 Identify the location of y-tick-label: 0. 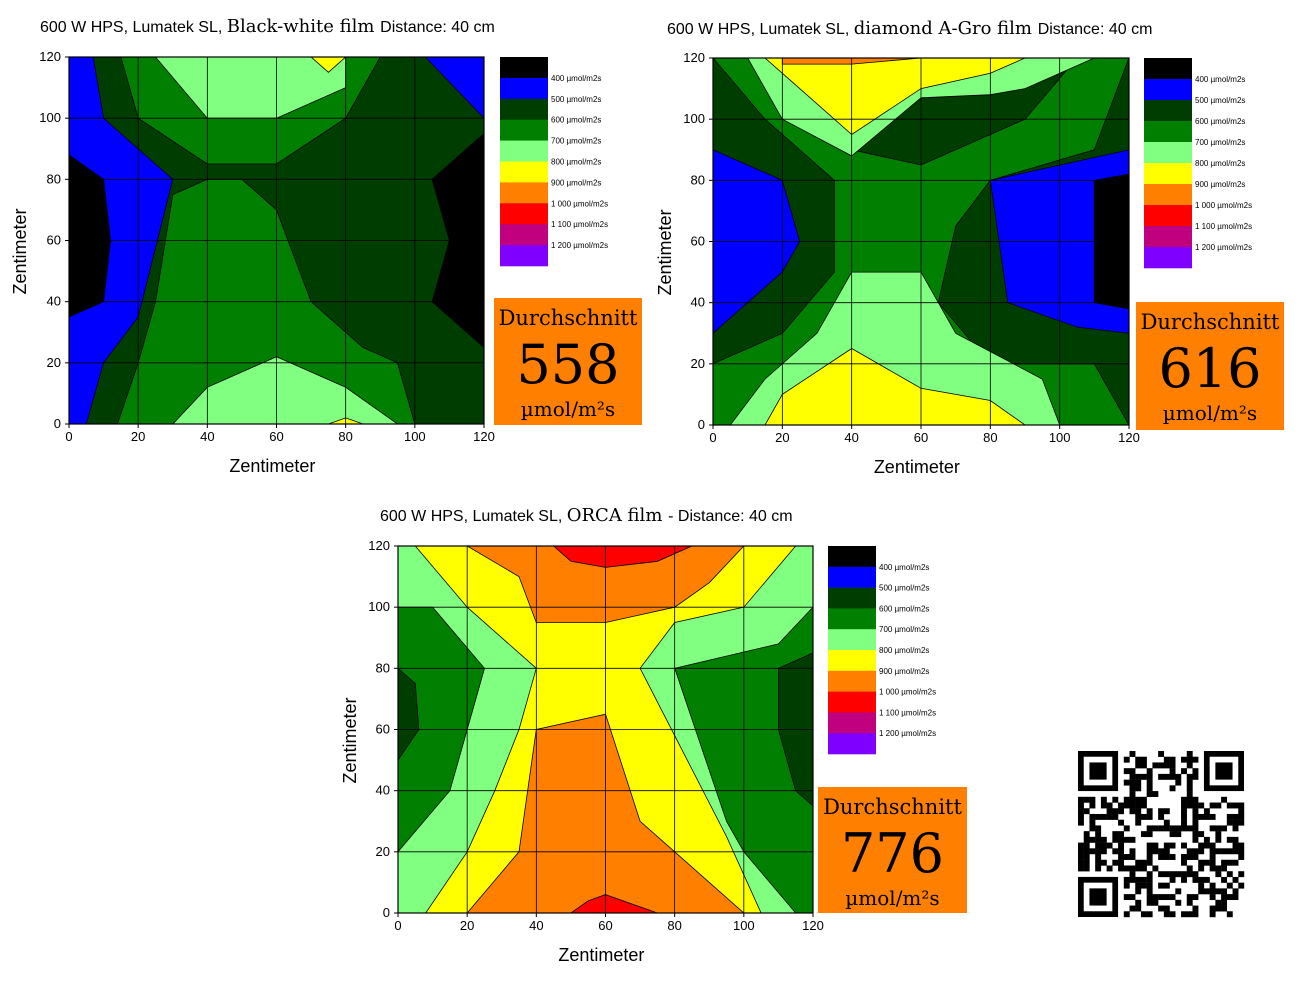
(701, 424).